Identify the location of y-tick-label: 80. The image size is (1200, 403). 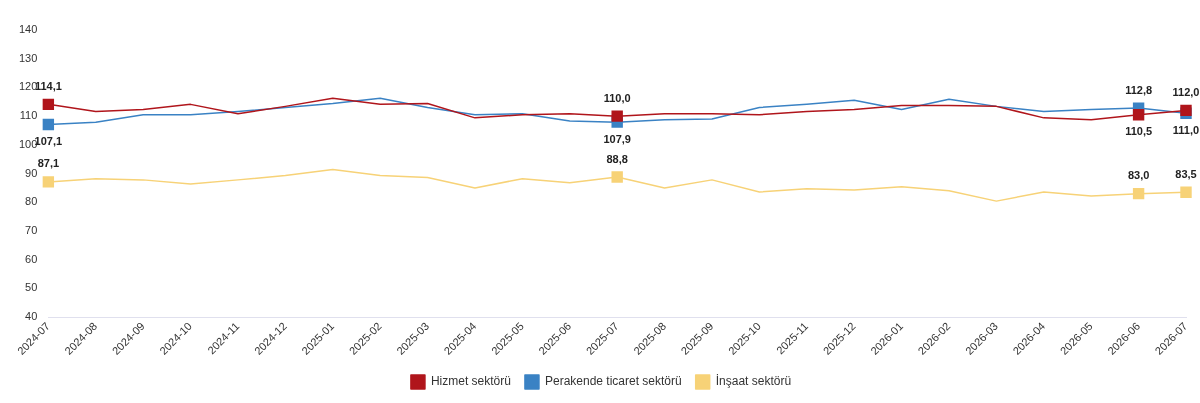
(31, 201).